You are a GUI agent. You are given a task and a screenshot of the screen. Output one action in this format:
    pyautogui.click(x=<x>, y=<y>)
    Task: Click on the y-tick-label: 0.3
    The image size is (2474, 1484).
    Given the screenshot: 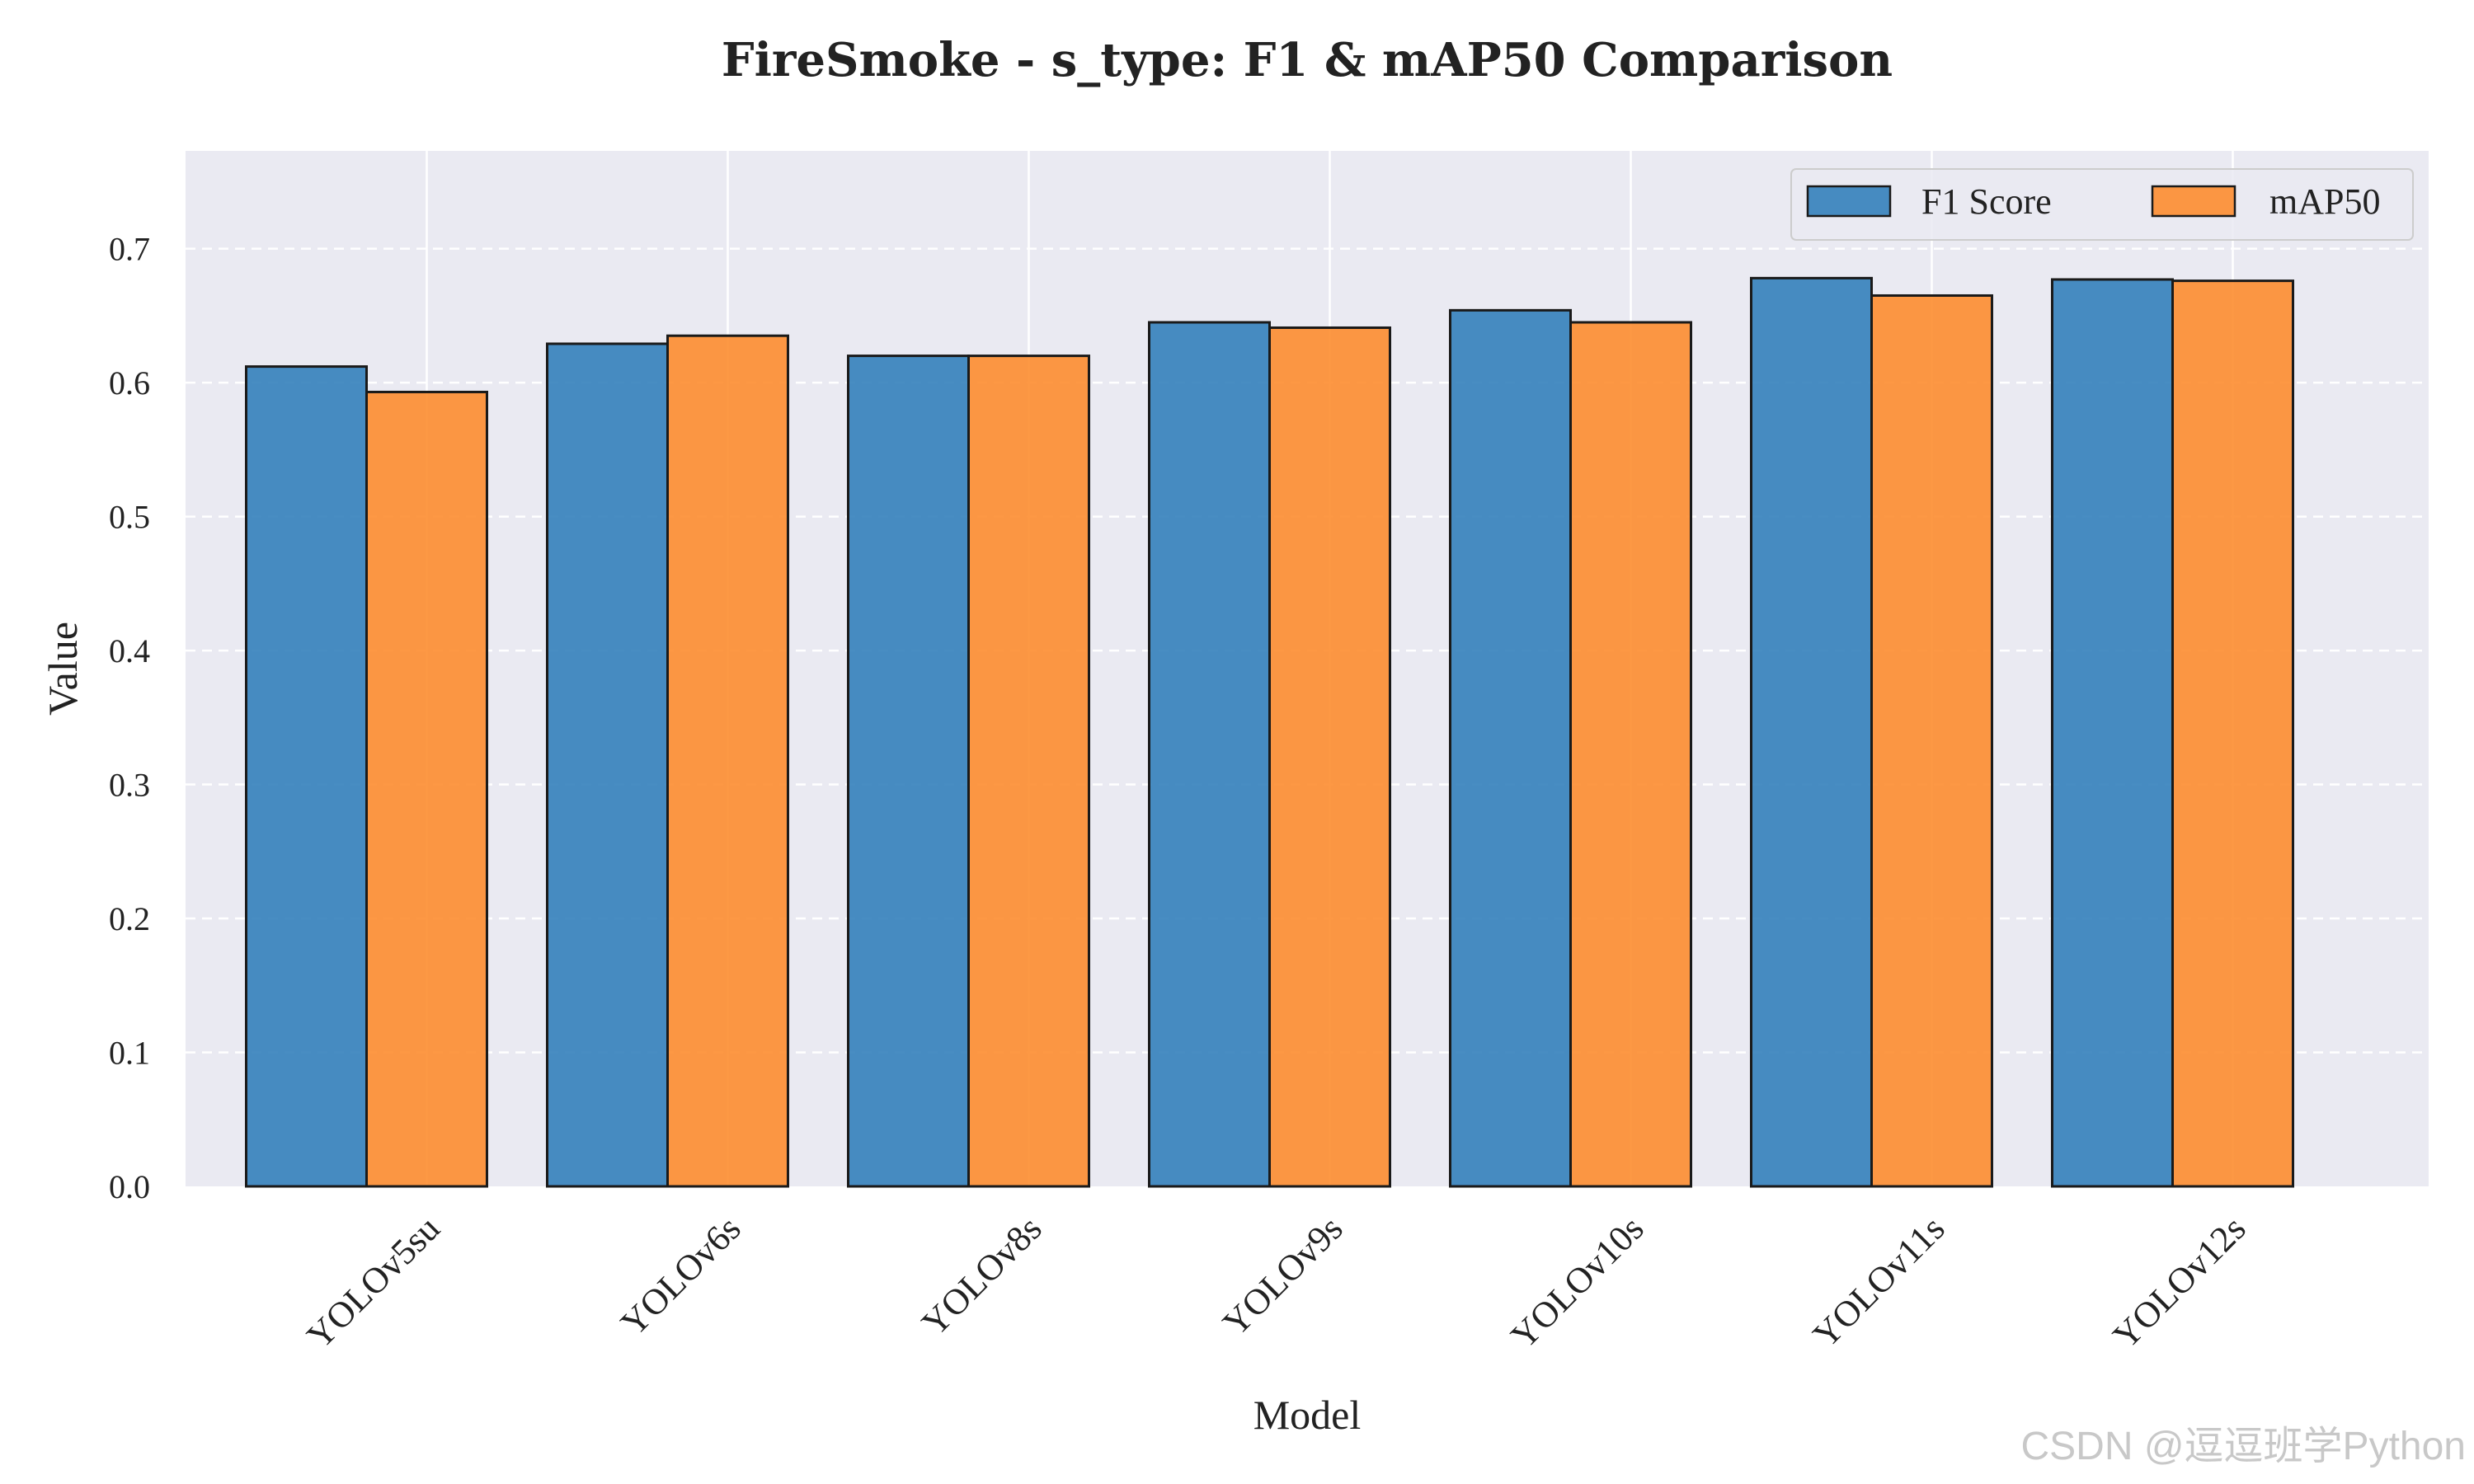 What is the action you would take?
    pyautogui.click(x=129, y=785)
    